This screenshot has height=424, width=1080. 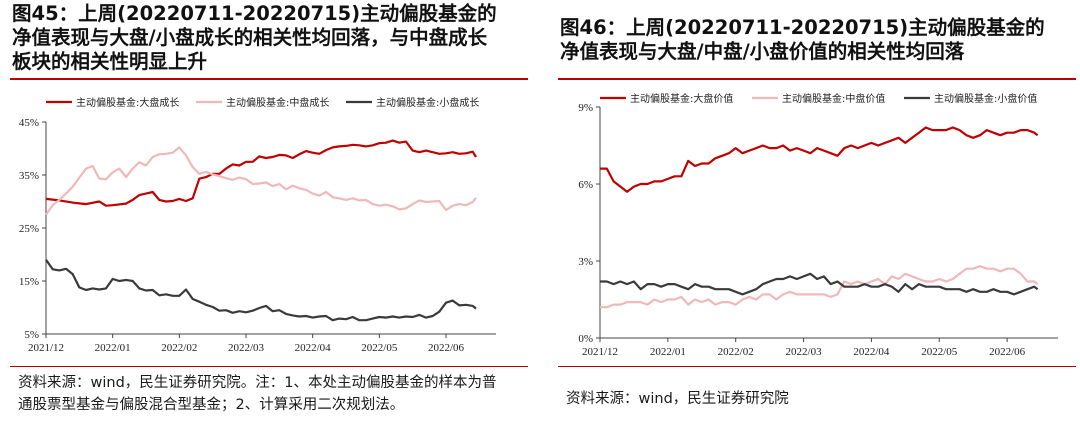 I want to click on figure-46-bottom-rule, so click(x=817, y=366).